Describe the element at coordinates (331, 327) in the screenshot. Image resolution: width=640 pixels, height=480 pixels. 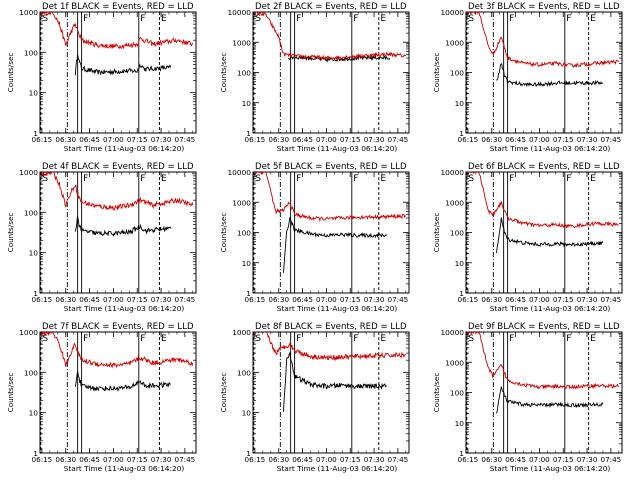
I see `chart-title: Det 8f BLACK = Events, RED = LLD` at that location.